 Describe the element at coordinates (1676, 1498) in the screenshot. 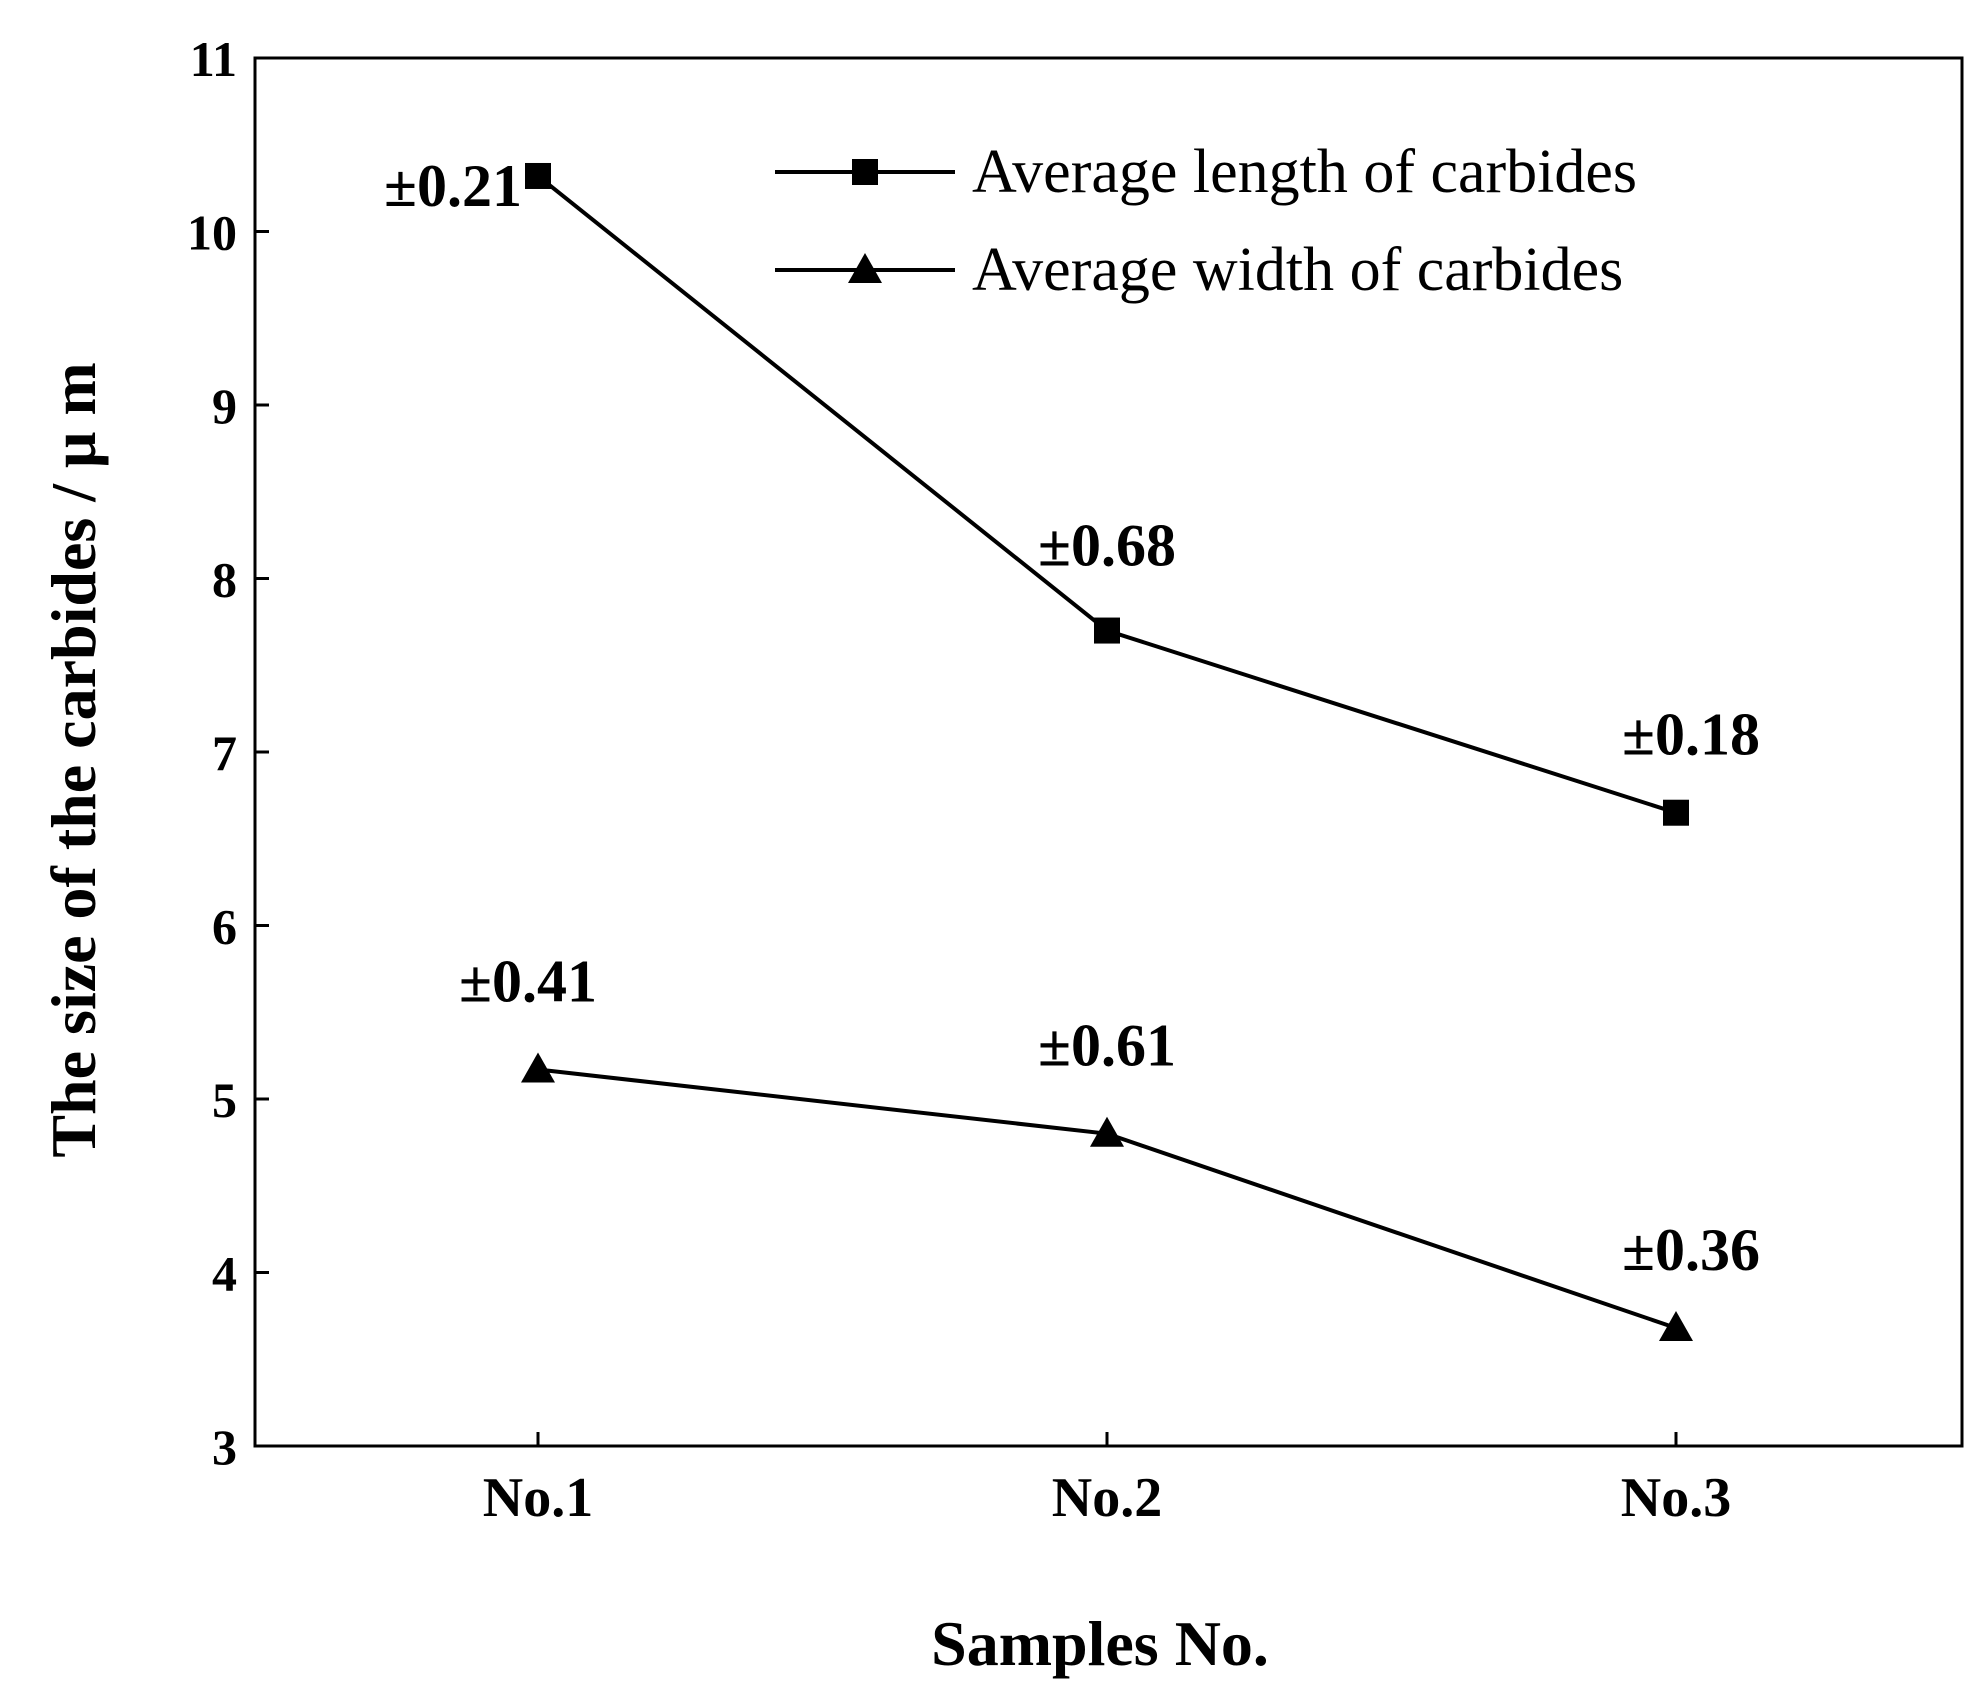

I see `x-tick-label: No.3` at that location.